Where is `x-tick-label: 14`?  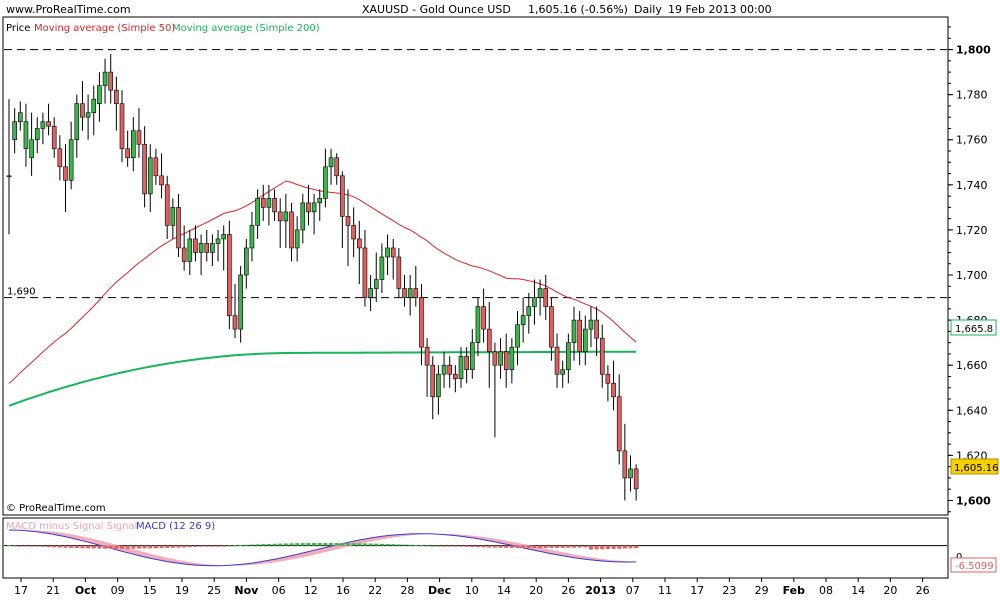 x-tick-label: 14 is located at coordinates (504, 590).